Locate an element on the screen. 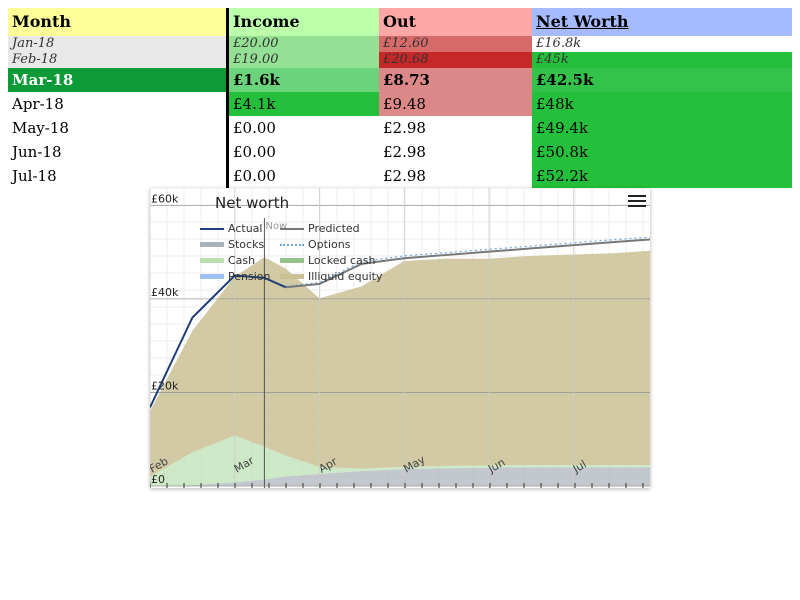 Image resolution: width=800 pixels, height=600 pixels. cell-income: £20.00 is located at coordinates (302, 44).